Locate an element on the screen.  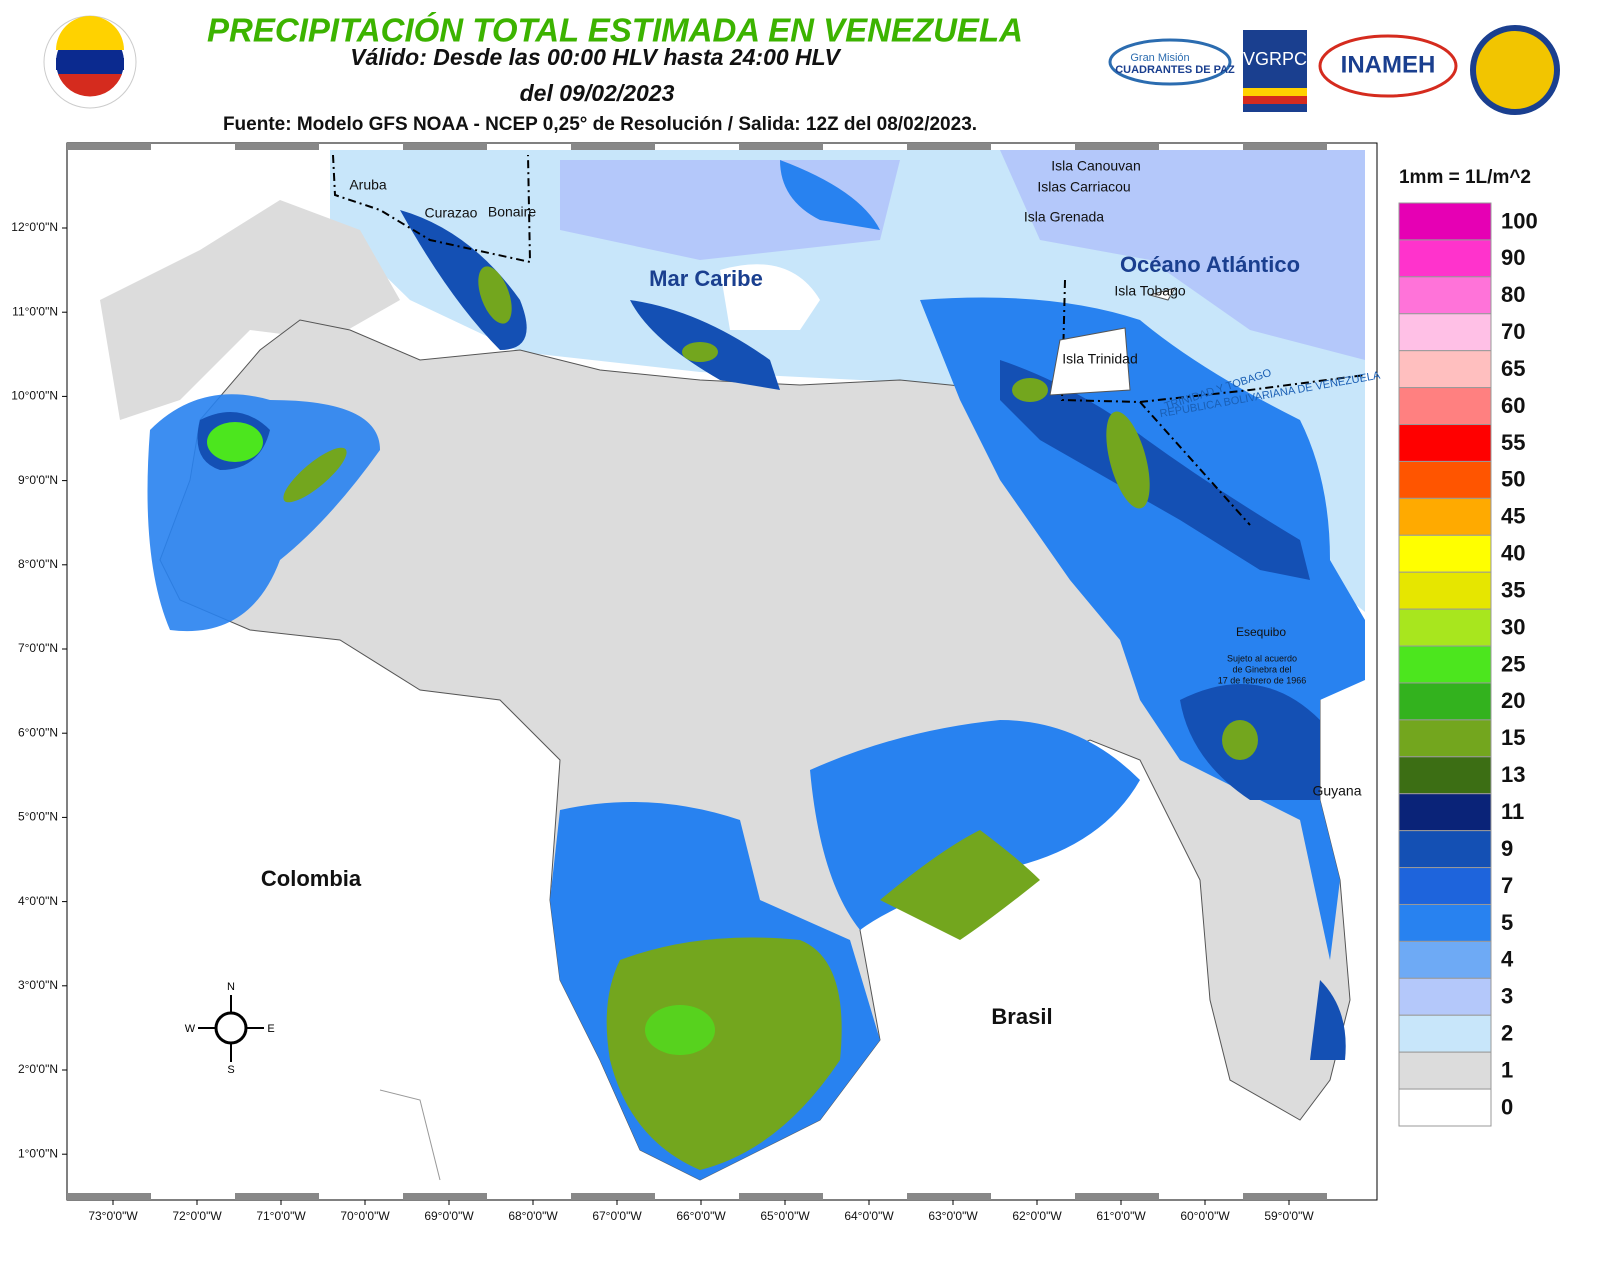
lat-tick-label: 7°0'0"N is located at coordinates (38, 648).